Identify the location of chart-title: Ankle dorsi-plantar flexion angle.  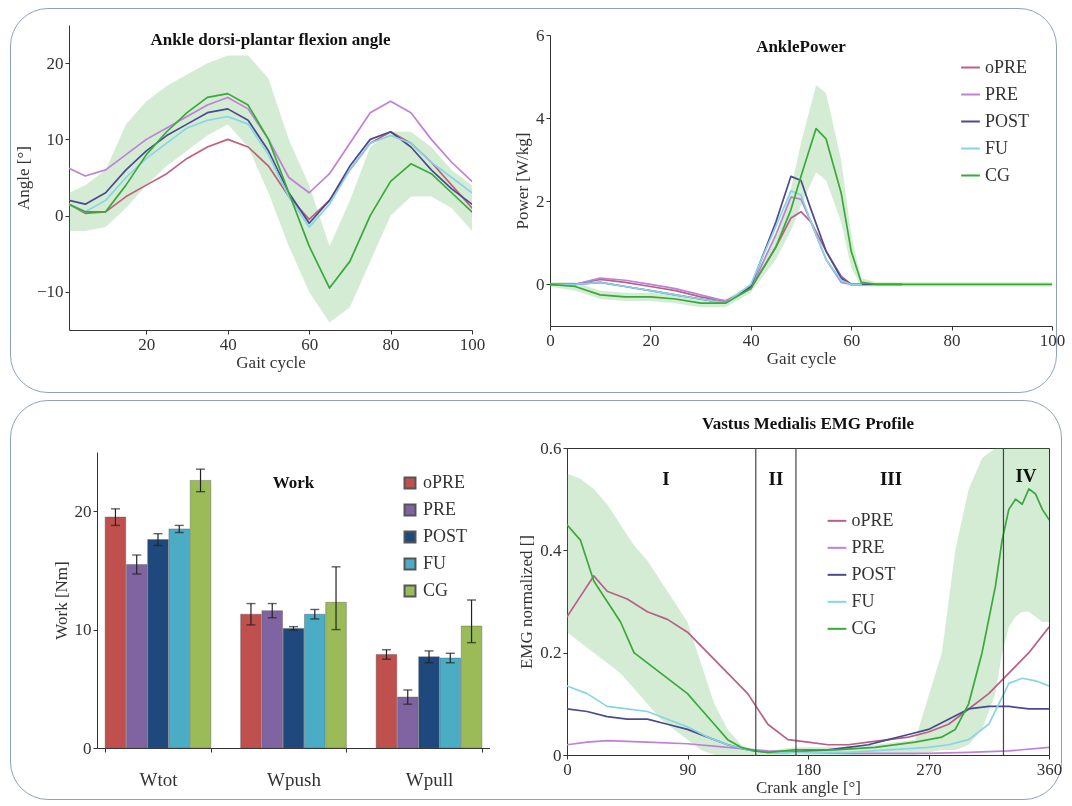
(270, 39).